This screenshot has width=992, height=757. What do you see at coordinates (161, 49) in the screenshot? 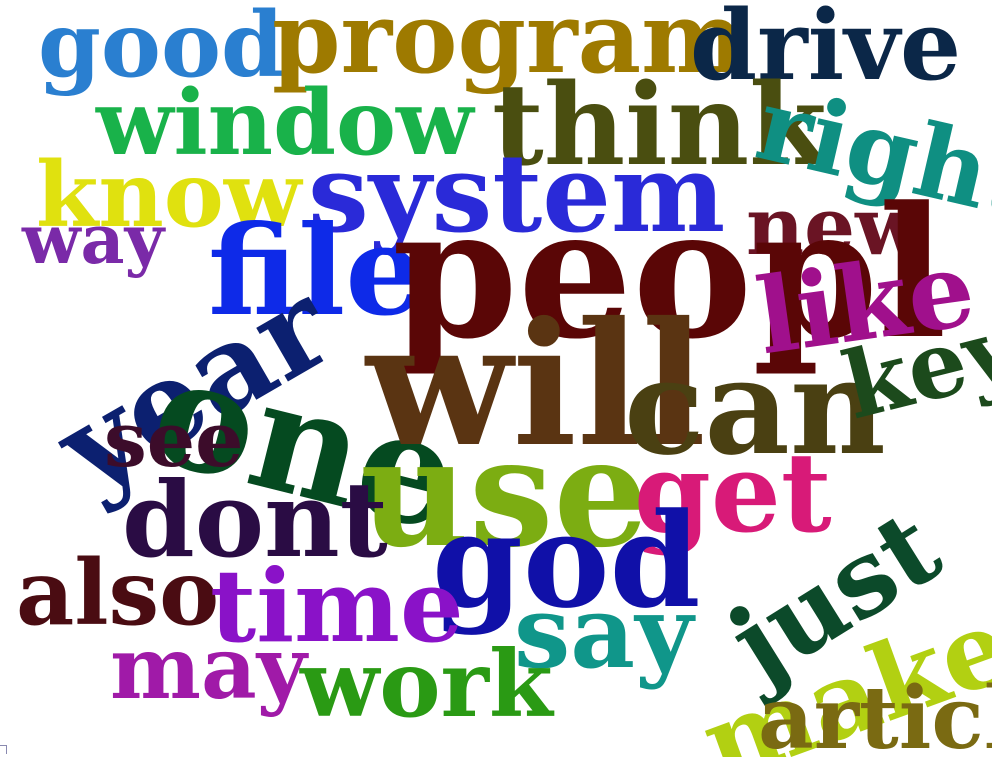
I see `word-good: good` at bounding box center [161, 49].